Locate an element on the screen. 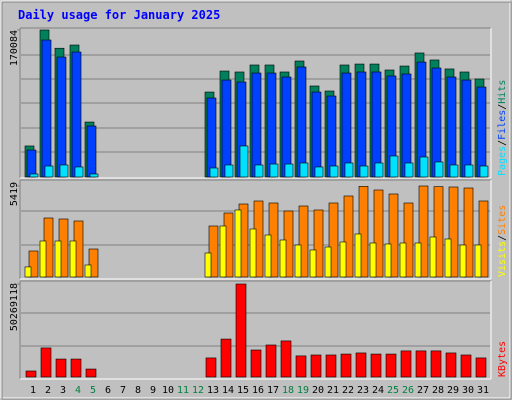 Image resolution: width=512 pixels, height=400 pixels. x-tick-label: 26 is located at coordinates (408, 390).